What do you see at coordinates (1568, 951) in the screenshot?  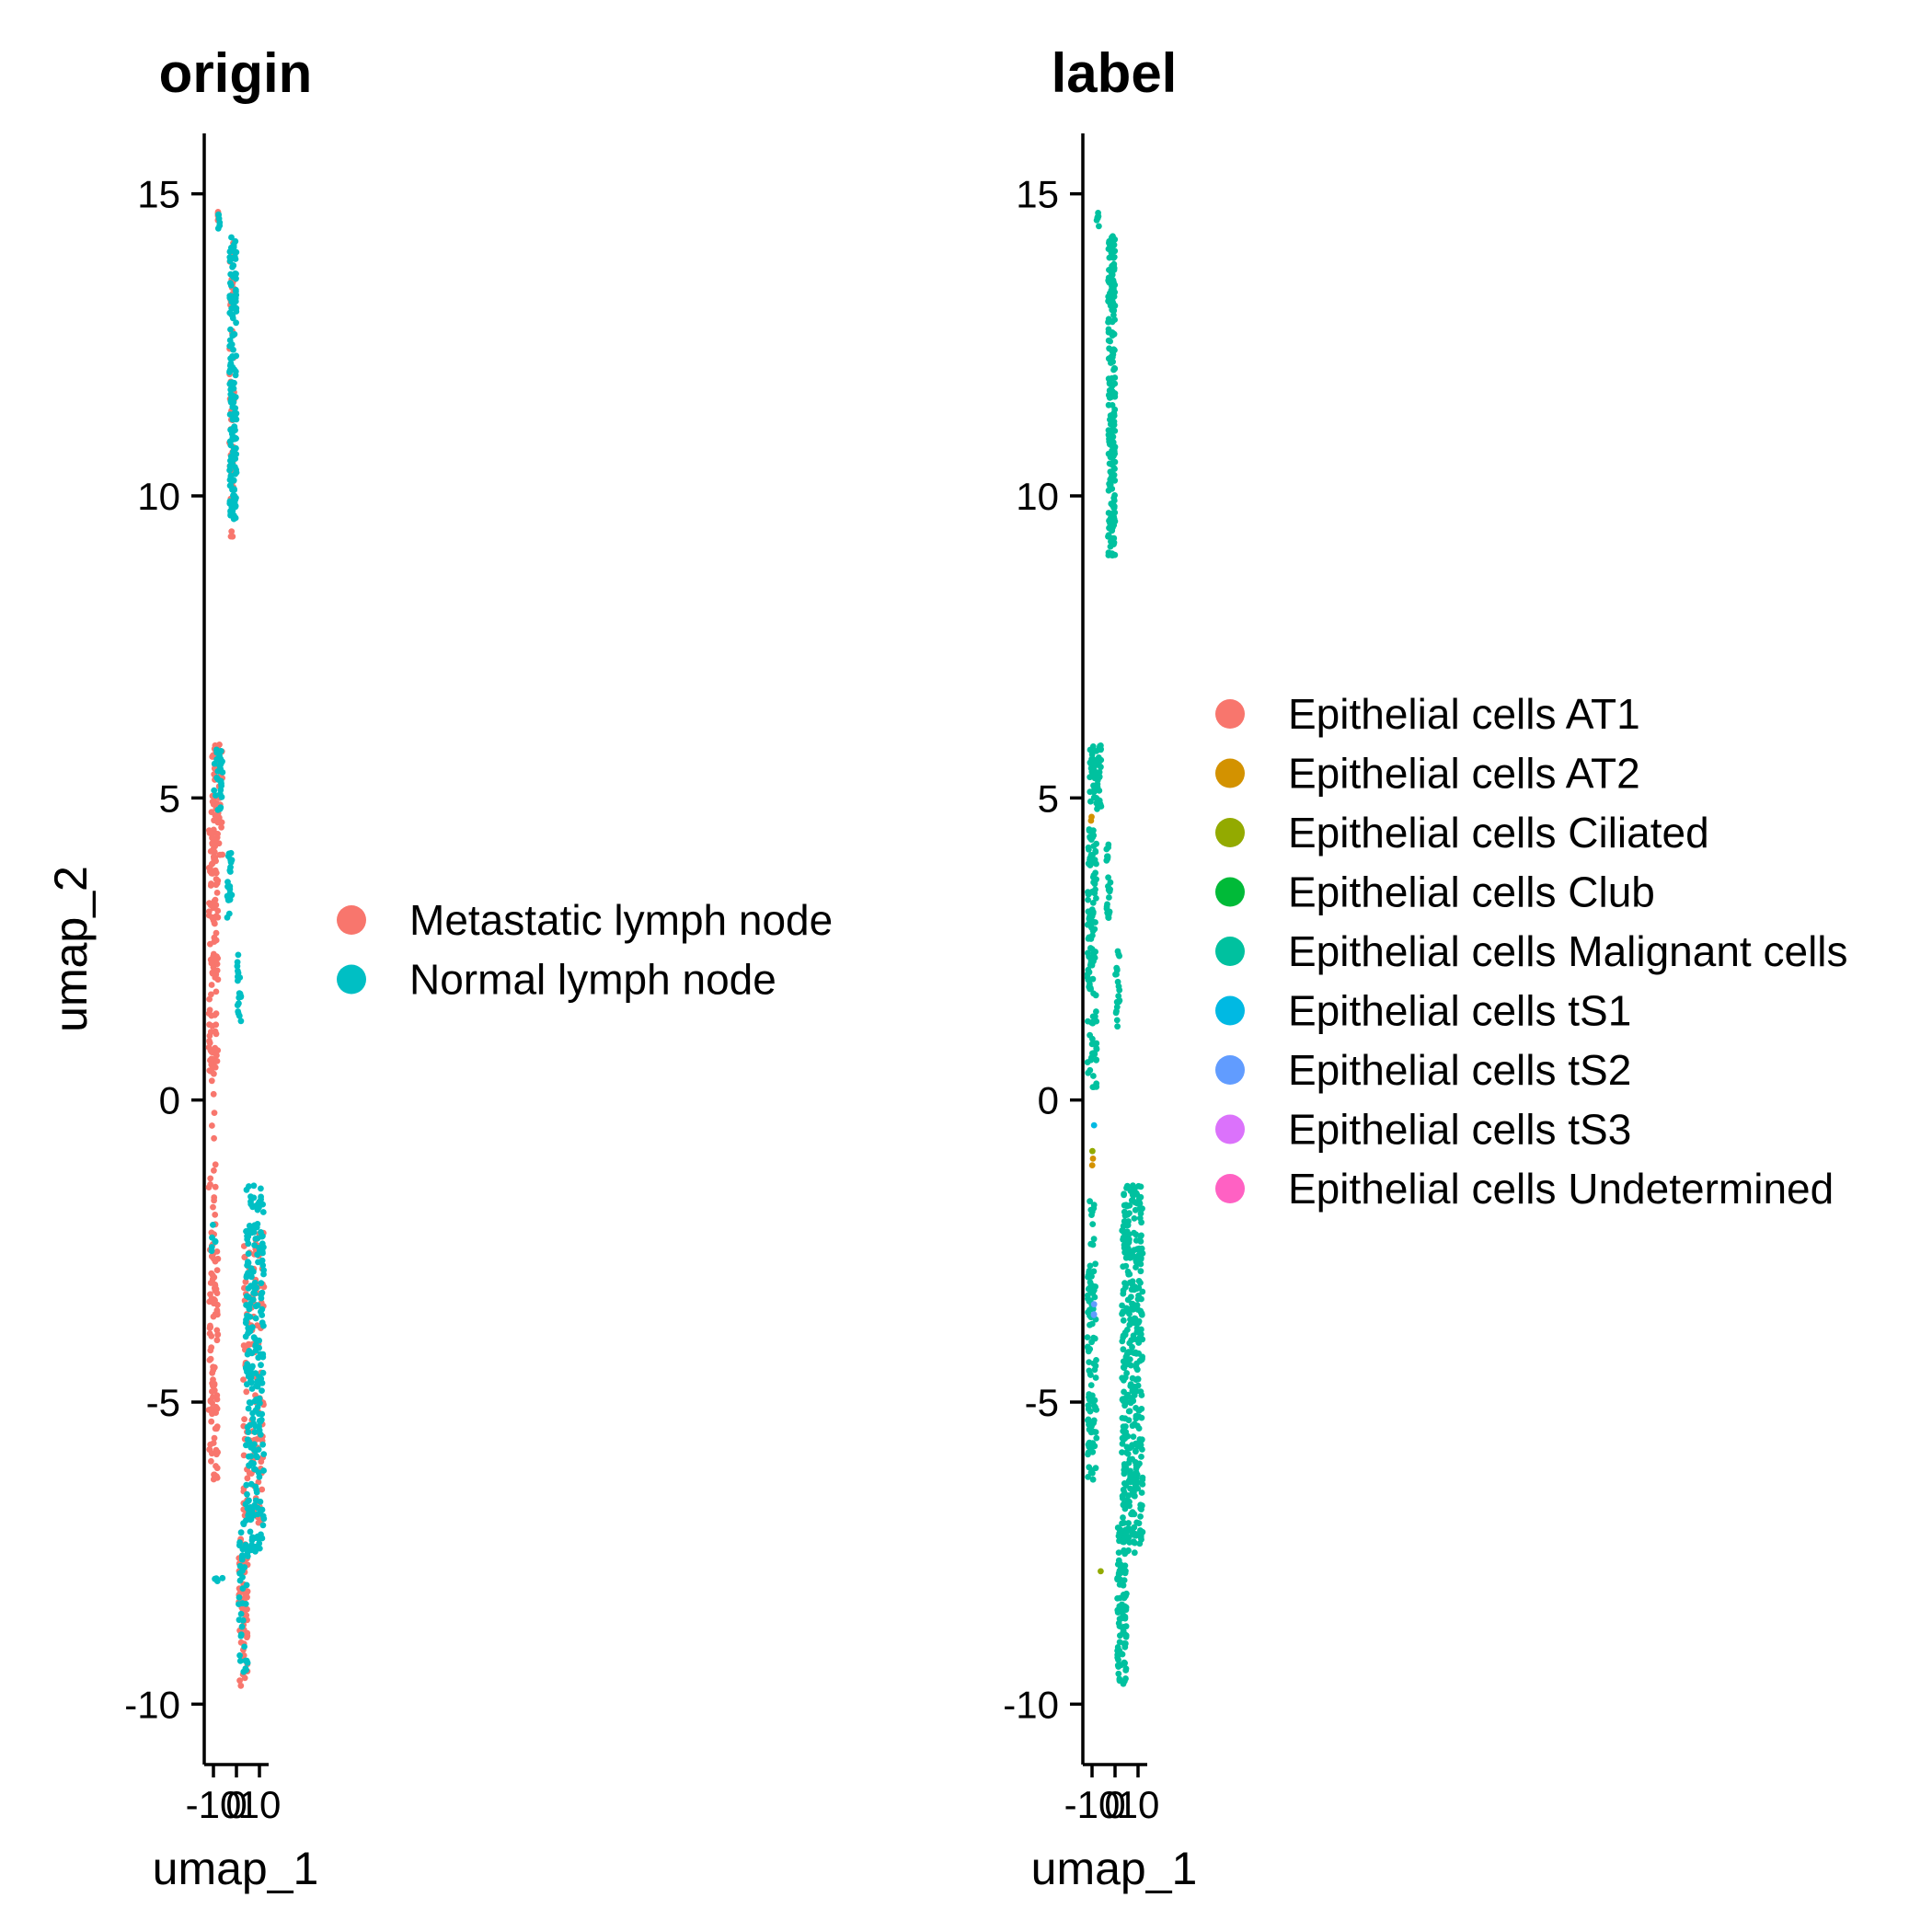 I see `legend-label: Epithelial cells Malignant cells` at bounding box center [1568, 951].